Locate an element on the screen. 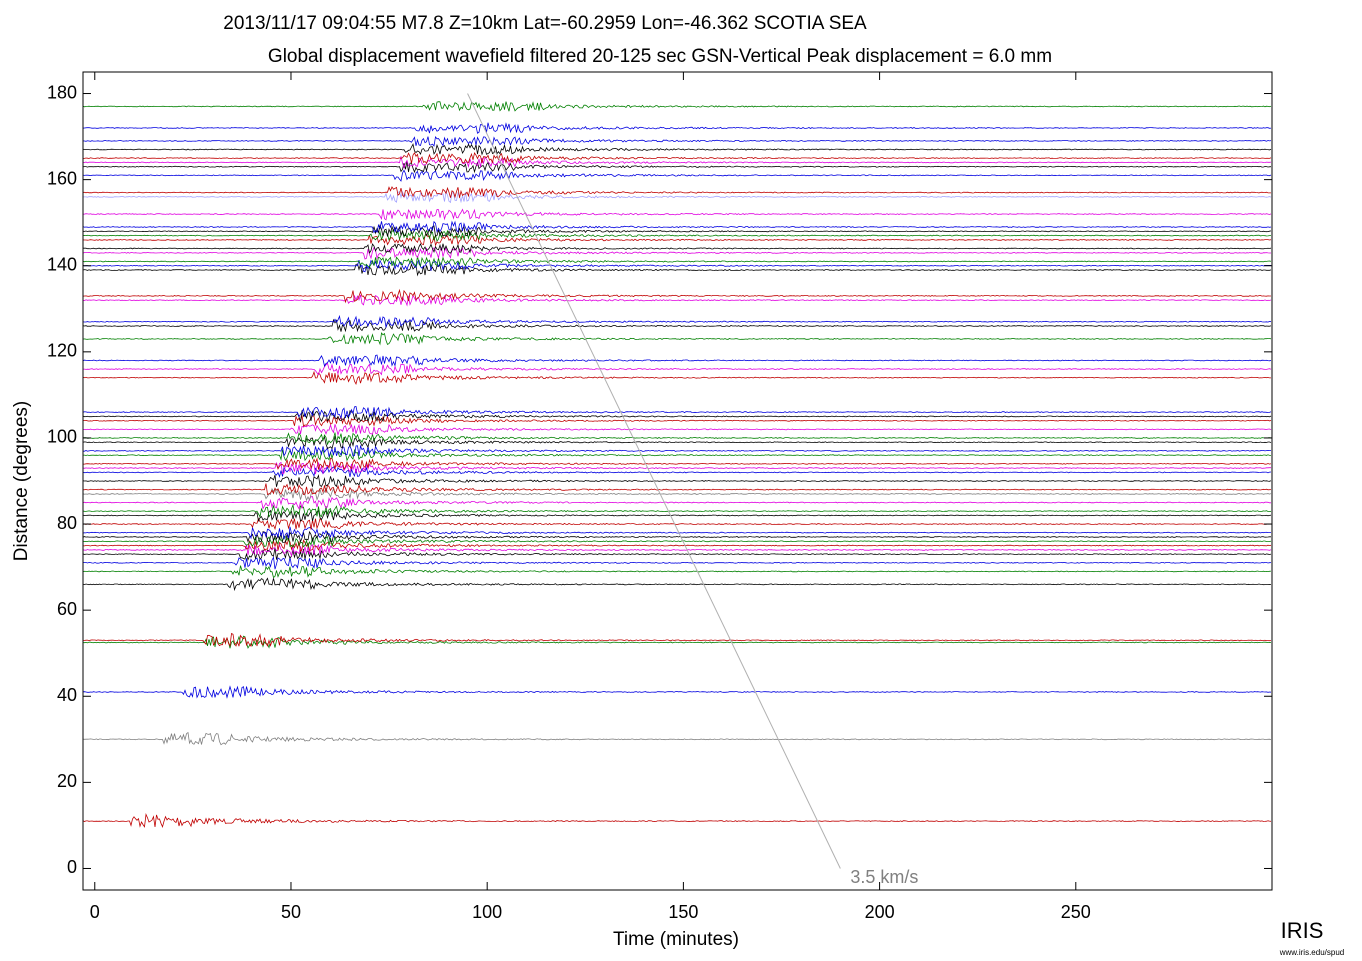  x-tick-label: 250 is located at coordinates (1076, 912).